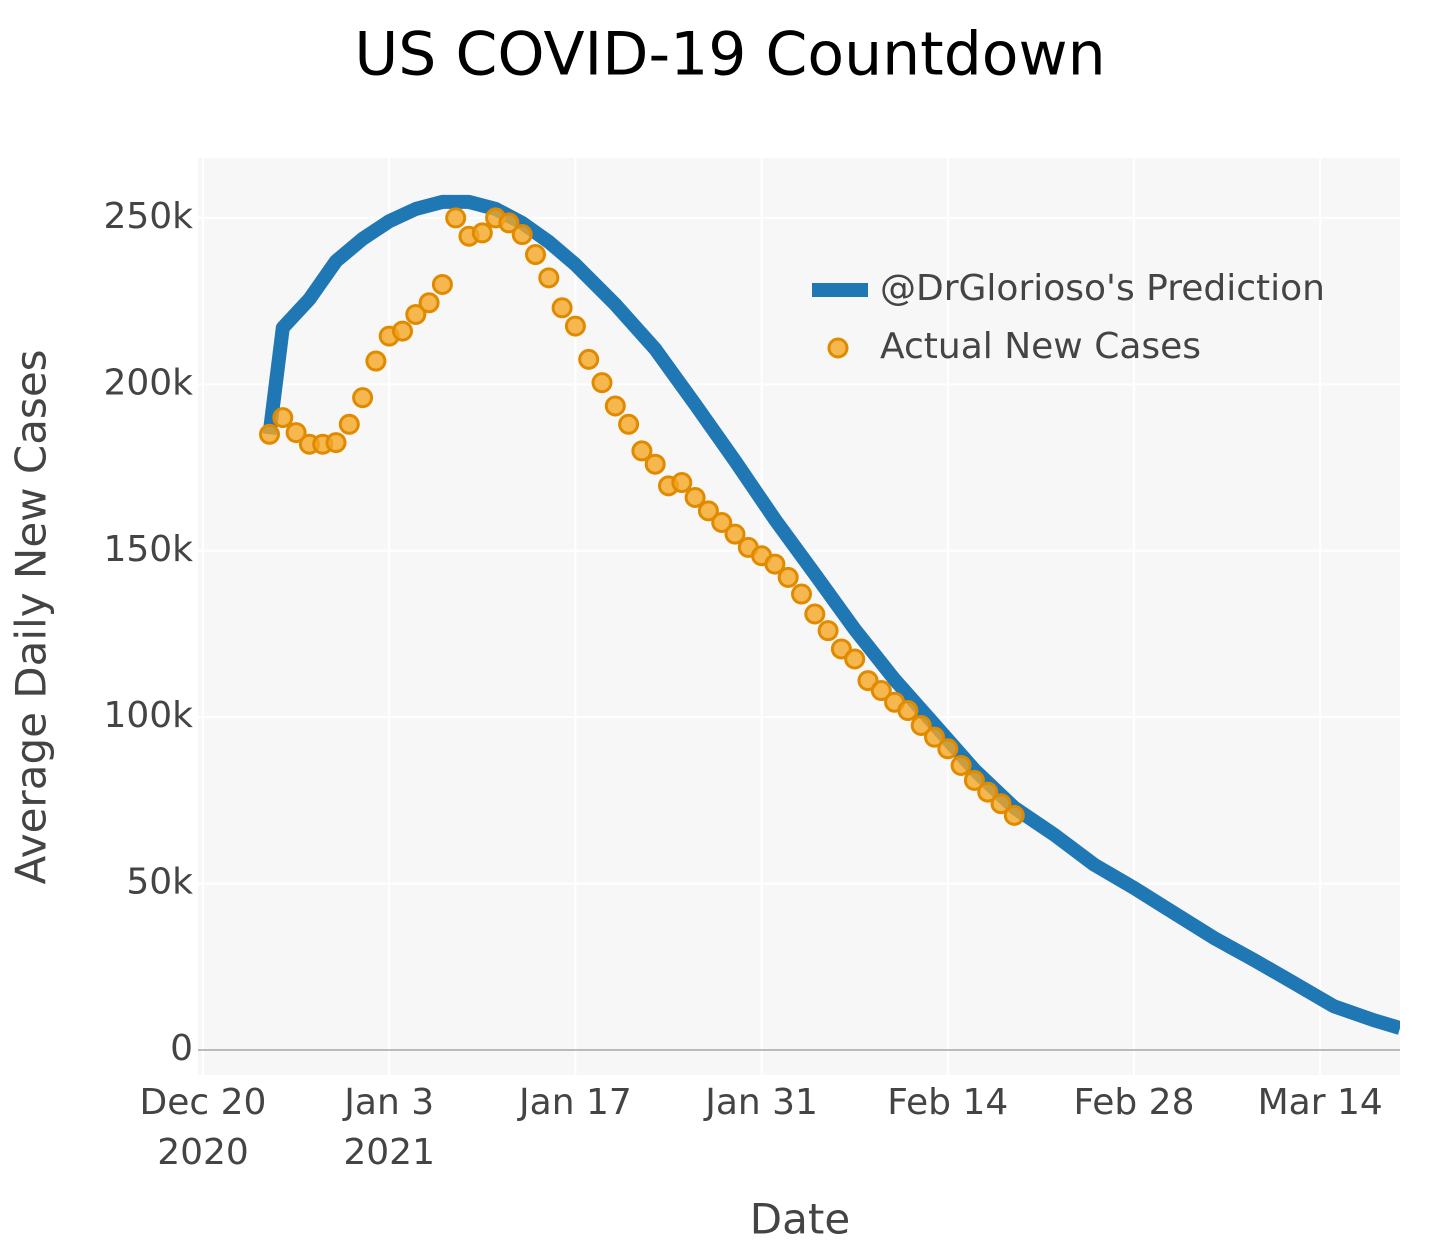 This screenshot has height=1244, width=1456. Describe the element at coordinates (1320, 1102) in the screenshot. I see `x-tick-label: Mar 14` at that location.